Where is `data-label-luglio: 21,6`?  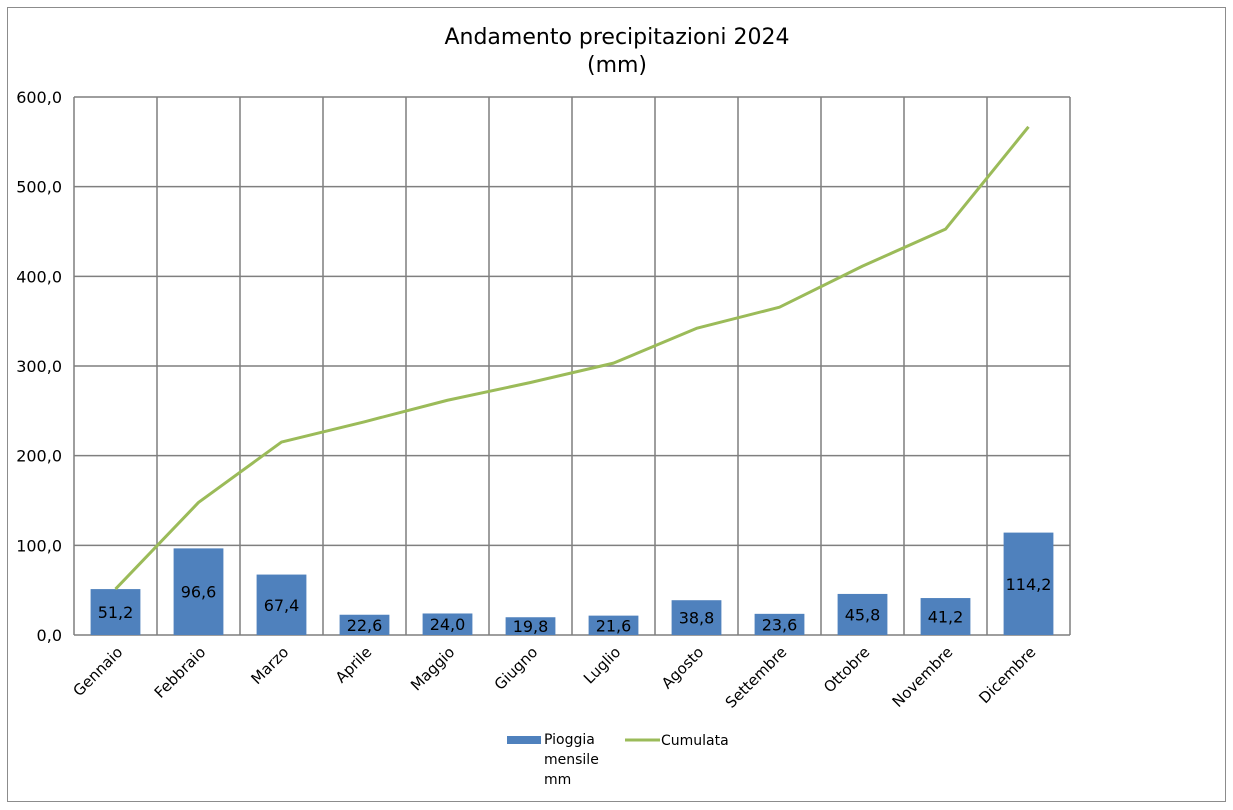 data-label-luglio: 21,6 is located at coordinates (614, 625).